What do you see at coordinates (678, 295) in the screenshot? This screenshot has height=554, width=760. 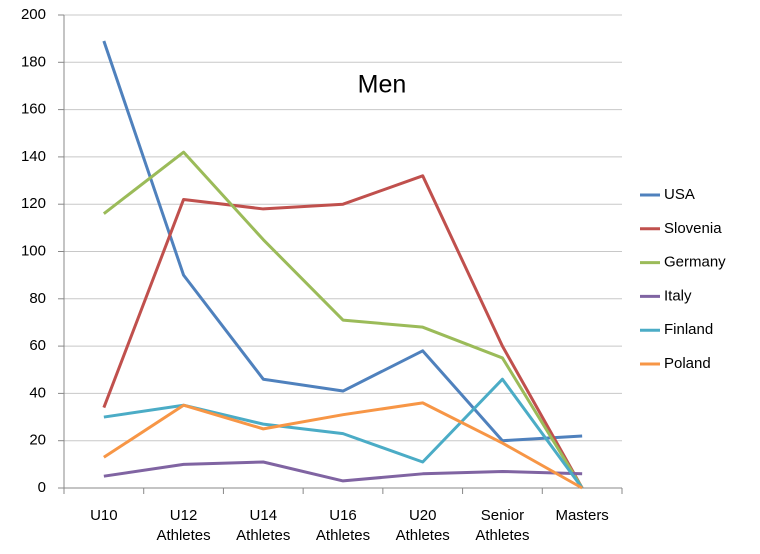 I see `legend-label: Italy` at bounding box center [678, 295].